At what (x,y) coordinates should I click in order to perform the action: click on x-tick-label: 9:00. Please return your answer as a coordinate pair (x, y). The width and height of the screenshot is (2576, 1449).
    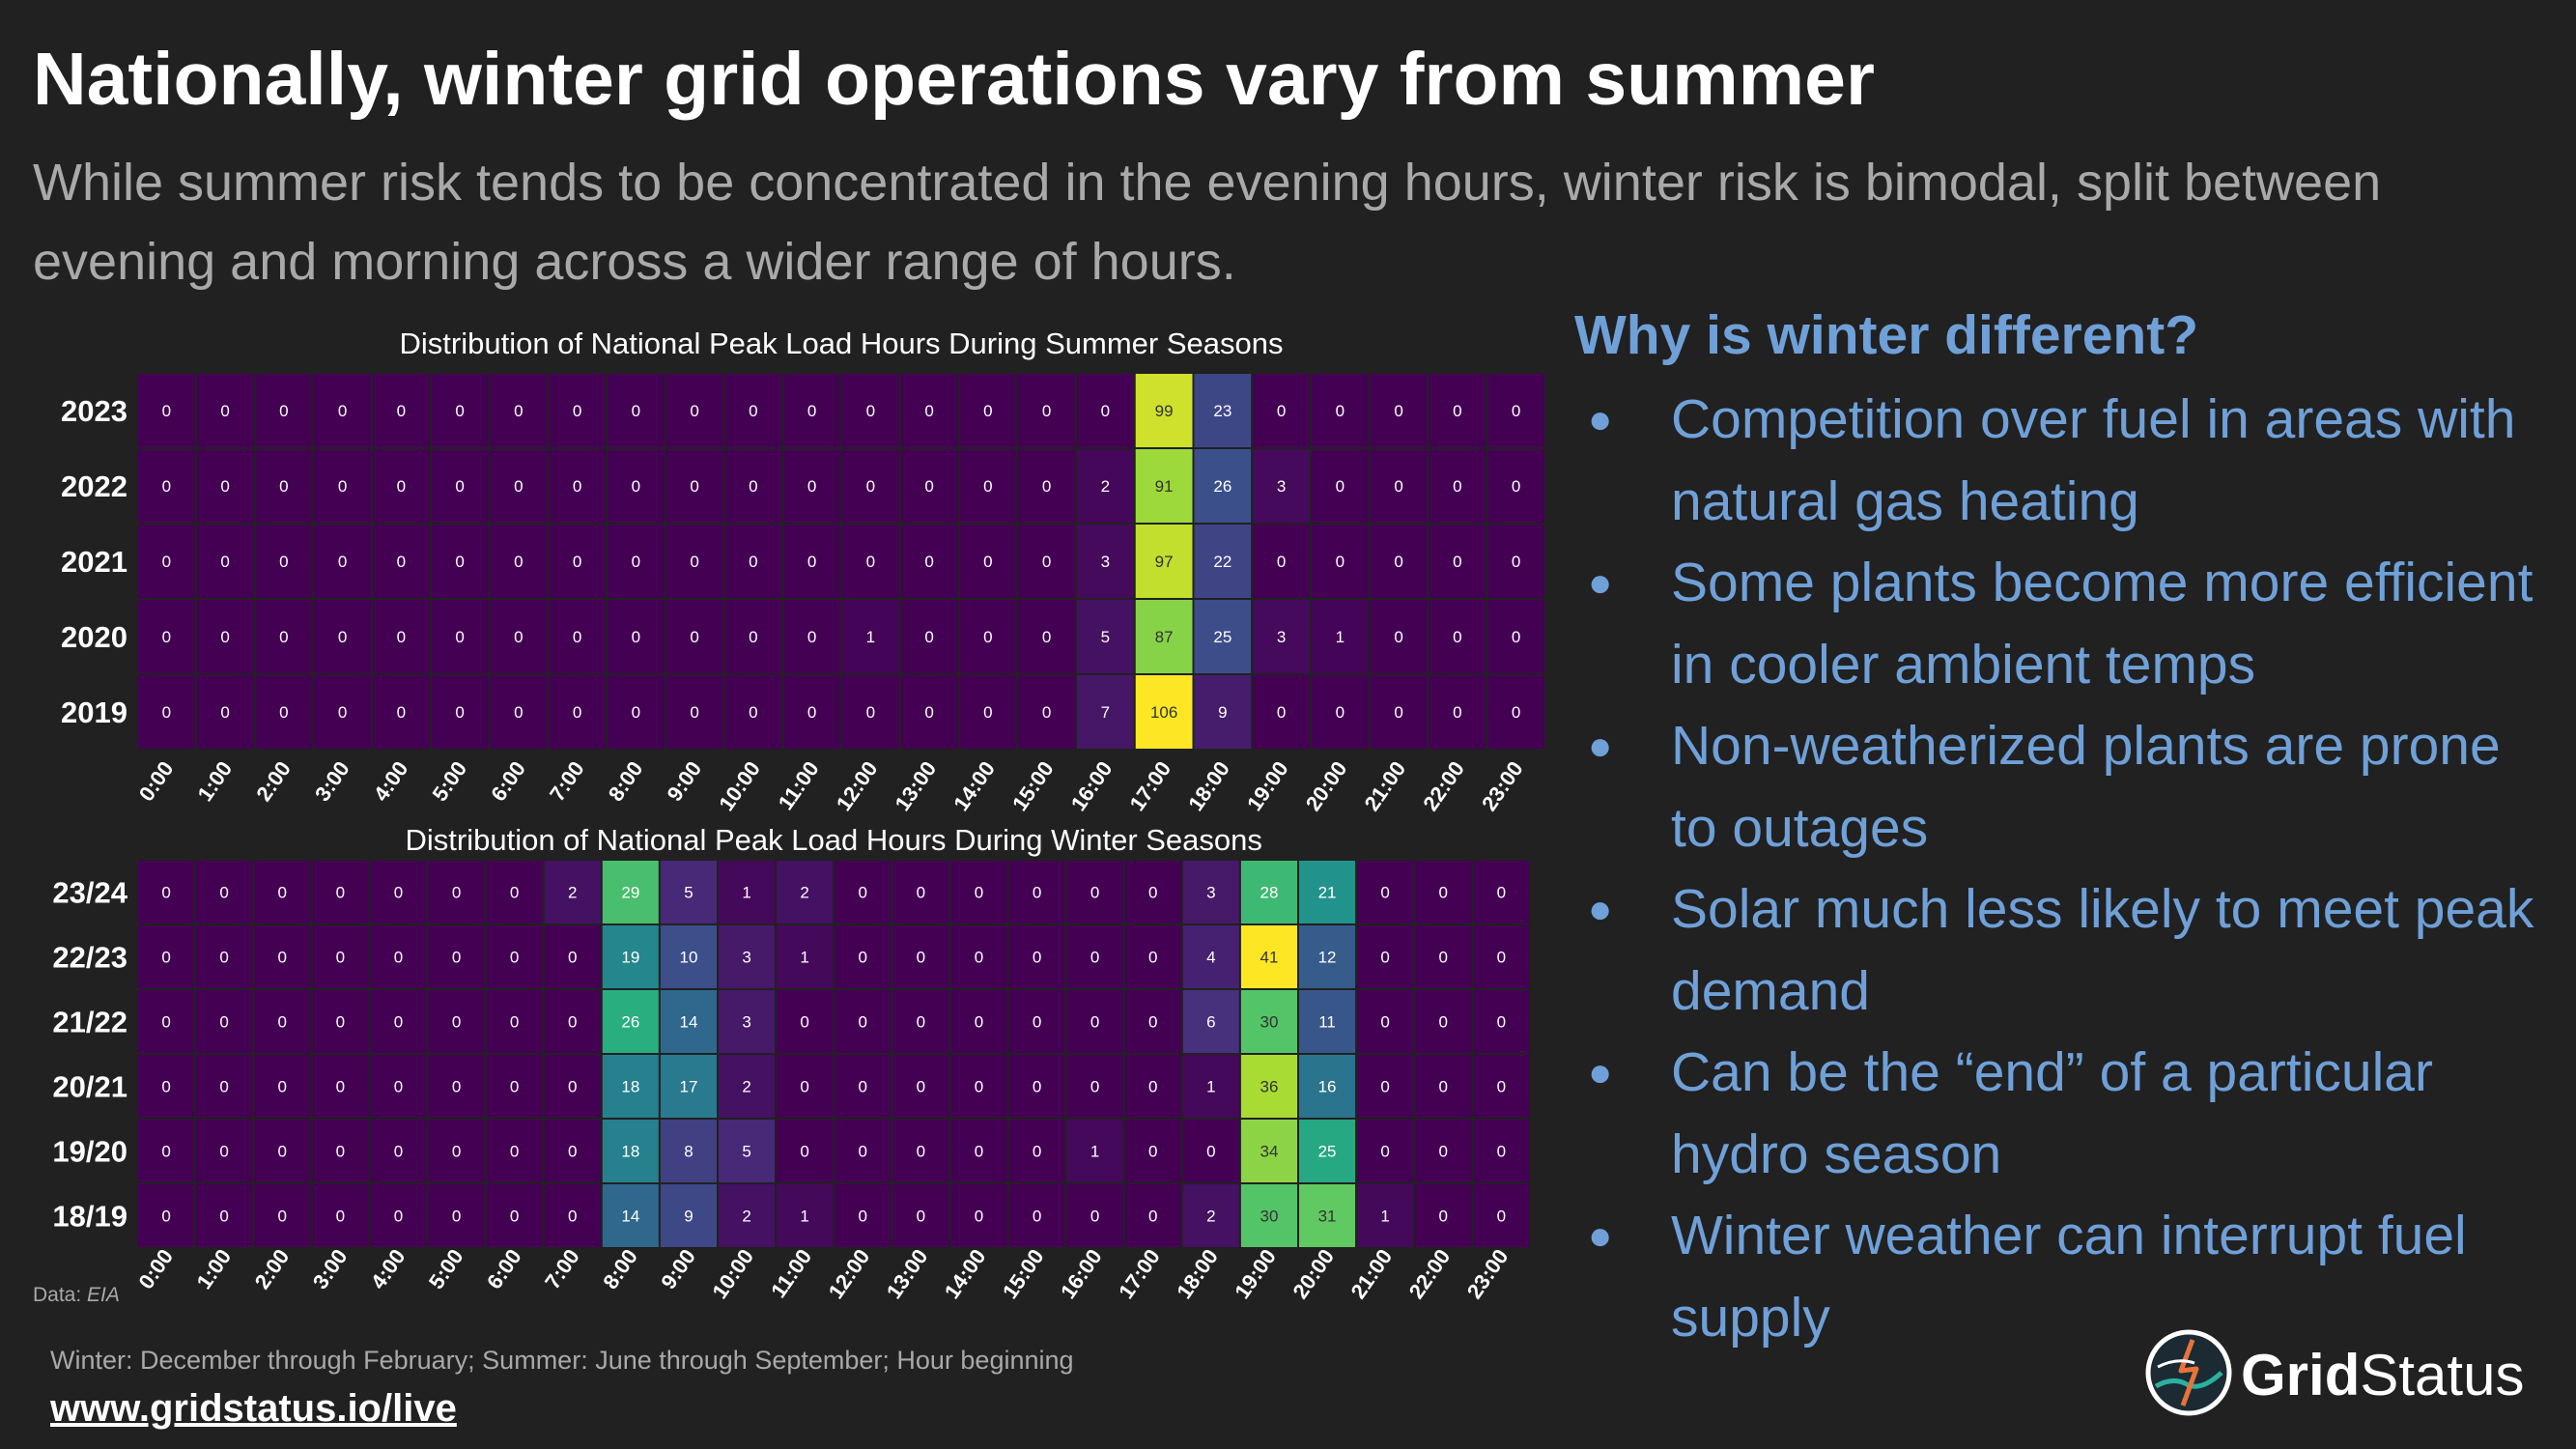
    Looking at the image, I should click on (684, 781).